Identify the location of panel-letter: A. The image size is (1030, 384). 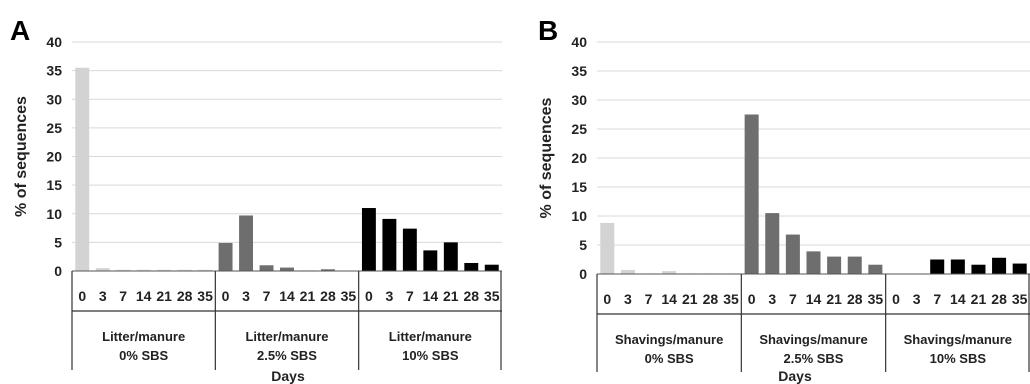
(20, 30).